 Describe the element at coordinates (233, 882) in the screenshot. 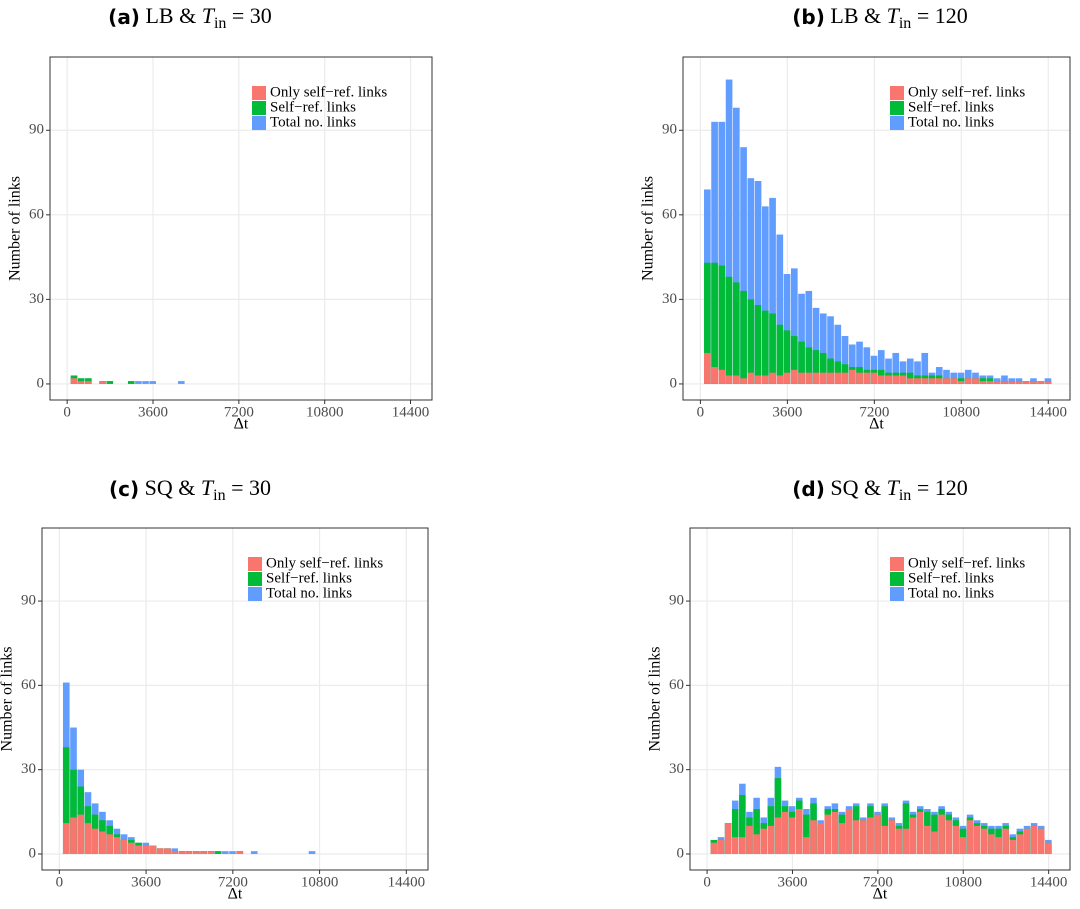

I see `x-tick-label: 7200` at that location.